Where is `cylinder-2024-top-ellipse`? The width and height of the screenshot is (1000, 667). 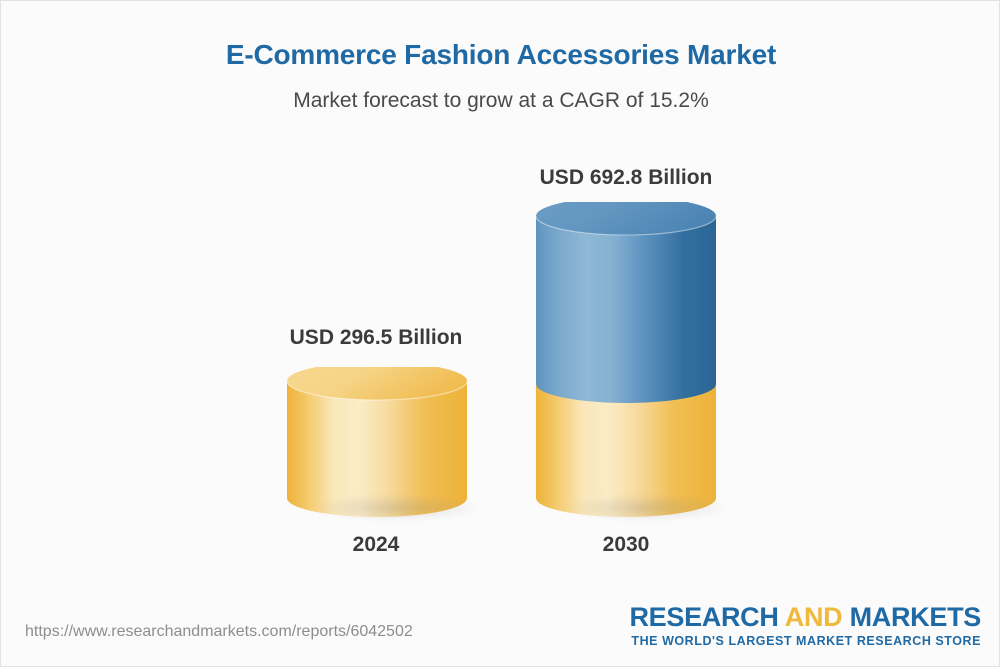 cylinder-2024-top-ellipse is located at coordinates (377, 381).